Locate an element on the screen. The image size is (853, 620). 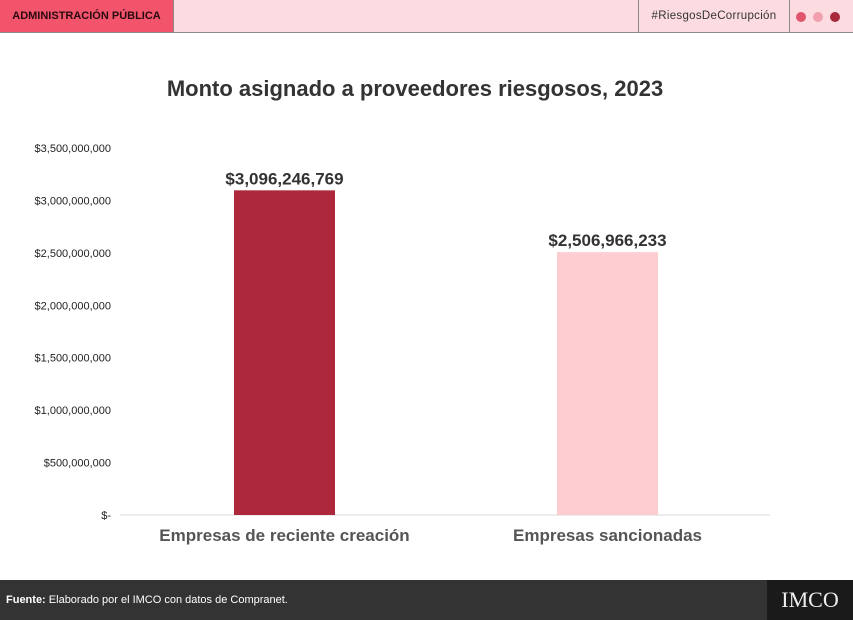
y-tick-label: $3,500,000,000 is located at coordinates (73, 149).